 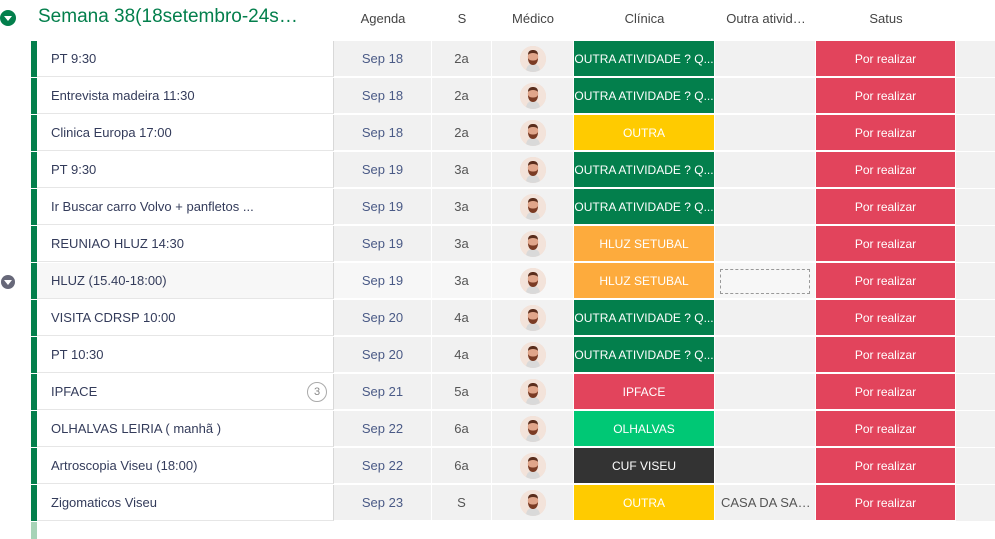 What do you see at coordinates (462, 466) in the screenshot?
I see `weekday-cell: 6a` at bounding box center [462, 466].